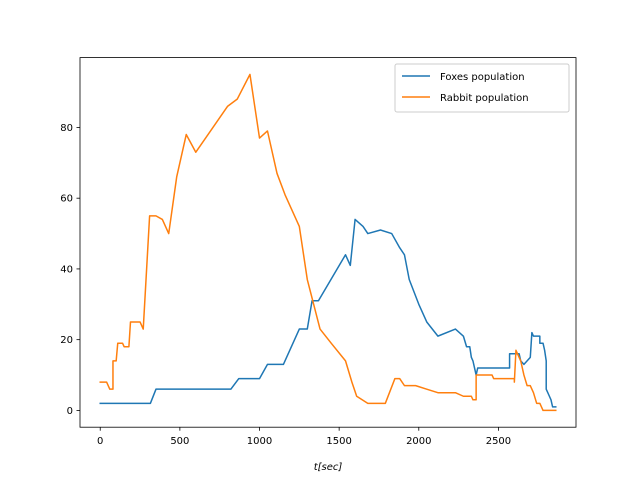  I want to click on x-tick-label: 1000, so click(259, 441).